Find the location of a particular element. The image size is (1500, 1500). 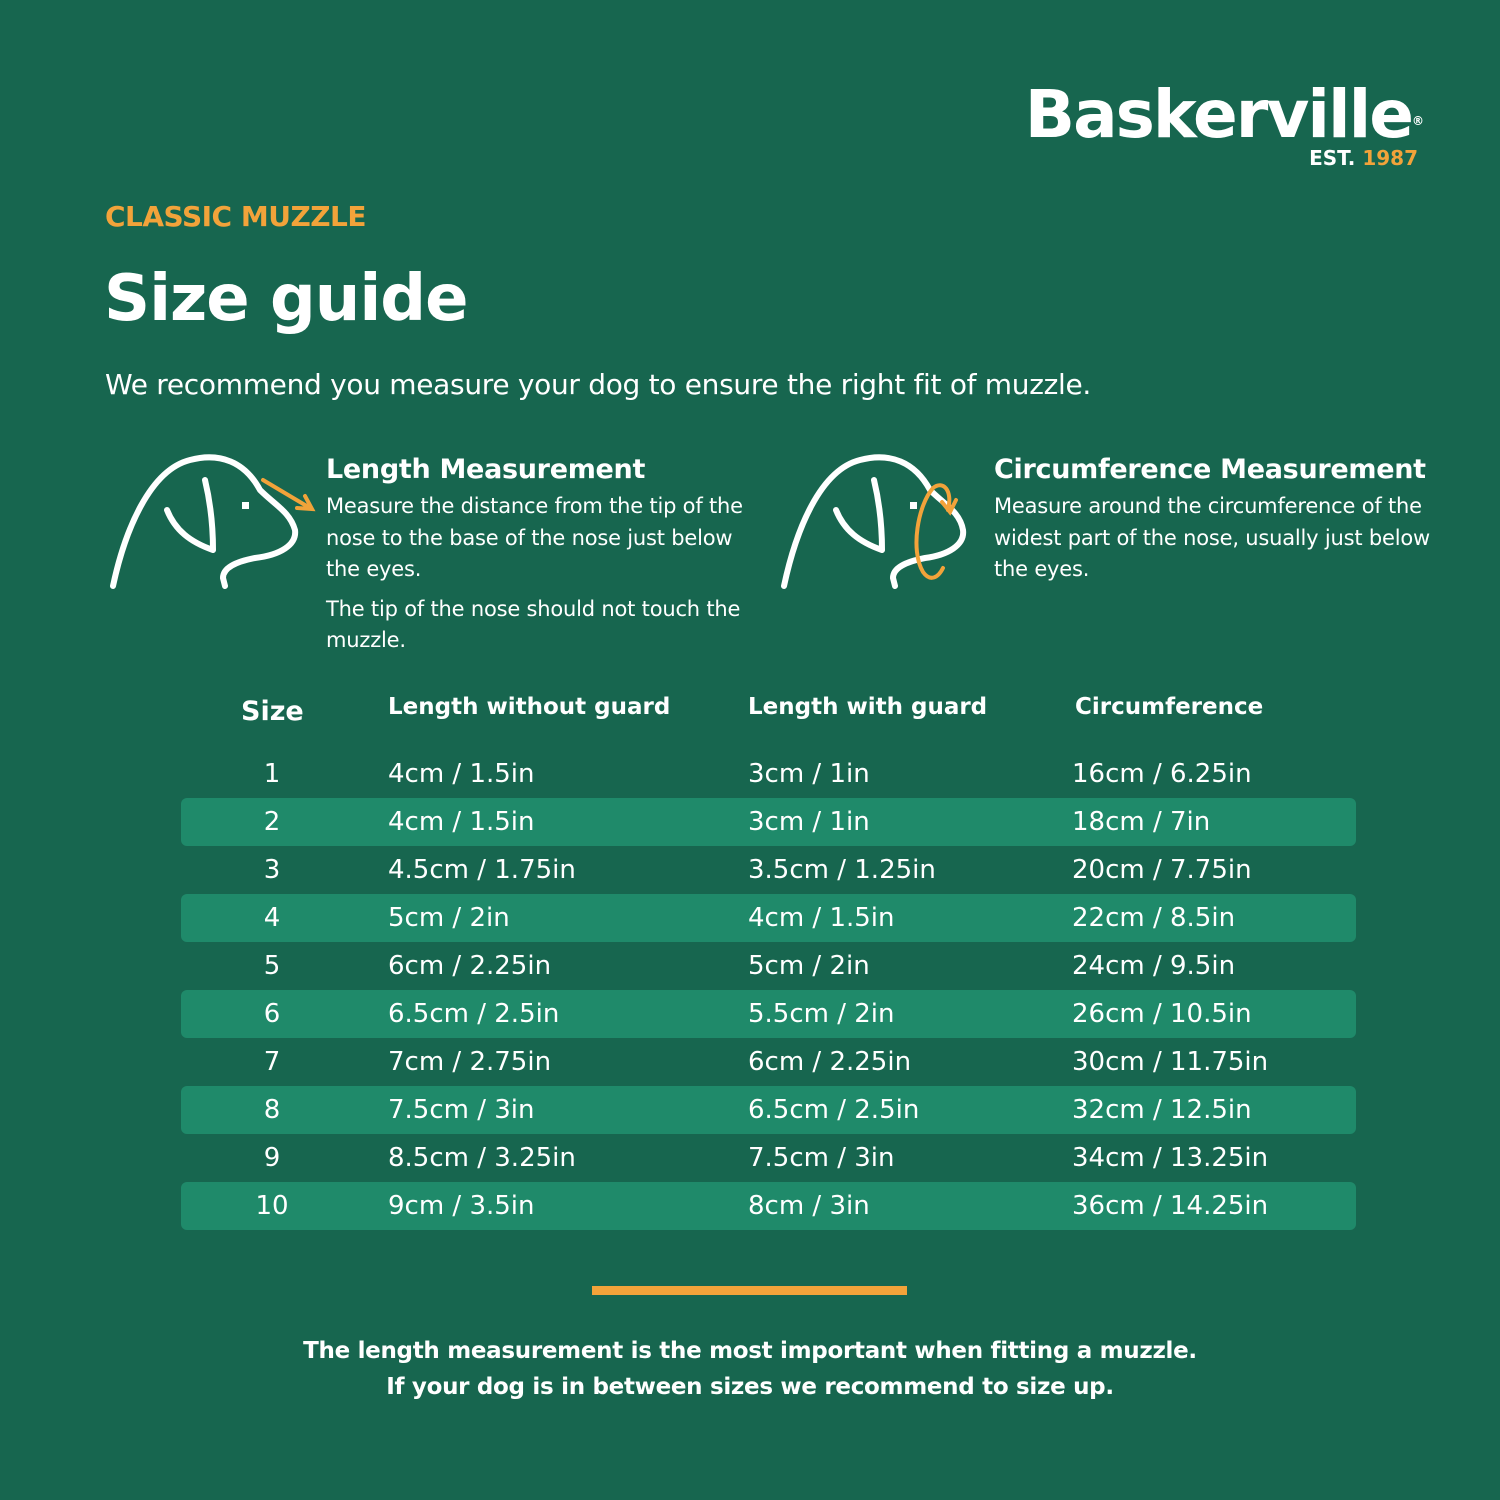

header-circumference: Circumference is located at coordinates (1169, 707).